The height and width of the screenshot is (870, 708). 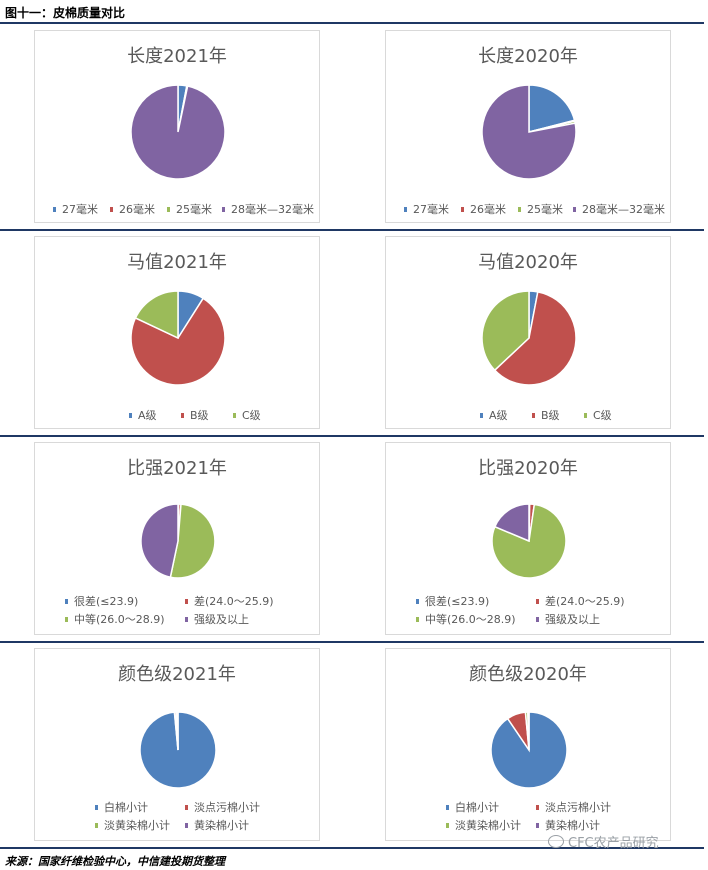 What do you see at coordinates (227, 807) in the screenshot?
I see `legend-label: 淡点污棉小计` at bounding box center [227, 807].